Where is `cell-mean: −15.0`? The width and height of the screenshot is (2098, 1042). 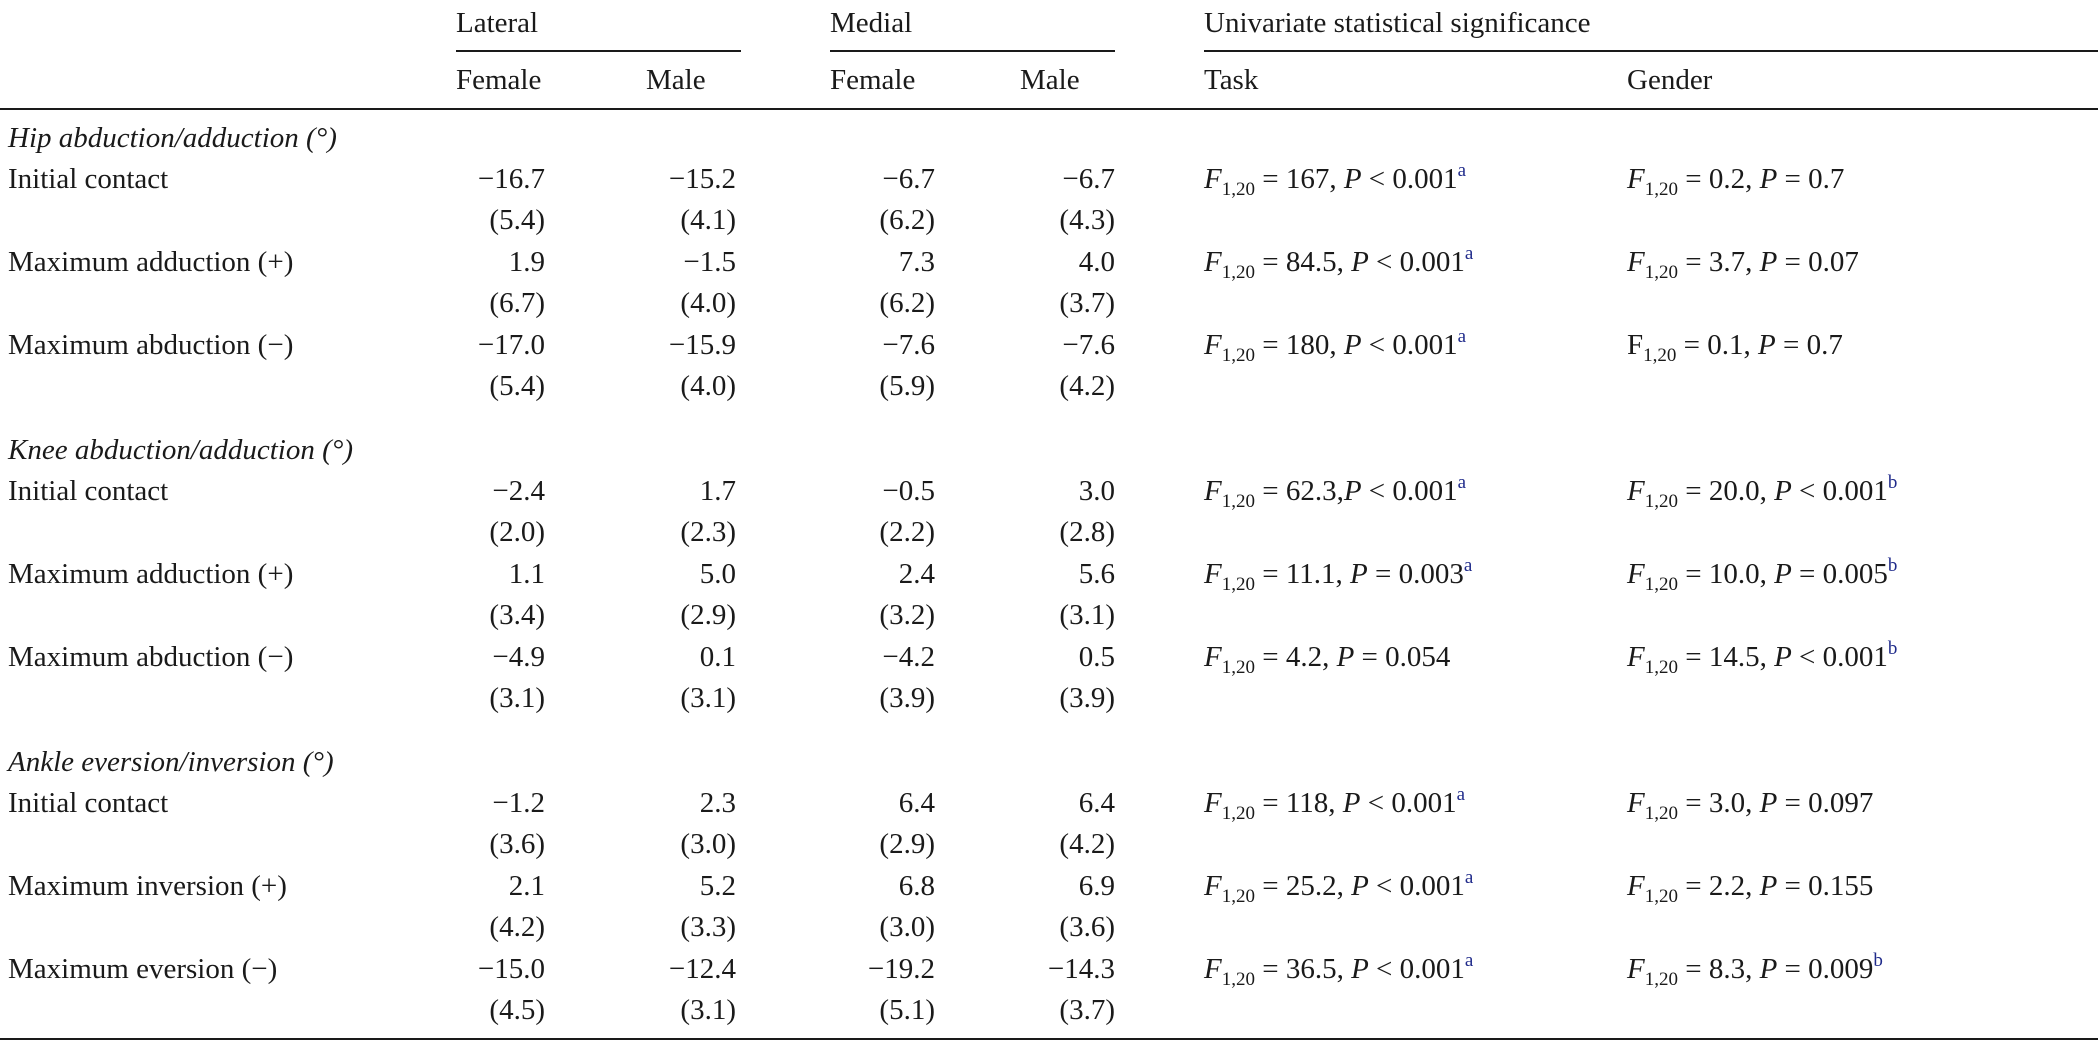 cell-mean: −15.0 is located at coordinates (511, 969).